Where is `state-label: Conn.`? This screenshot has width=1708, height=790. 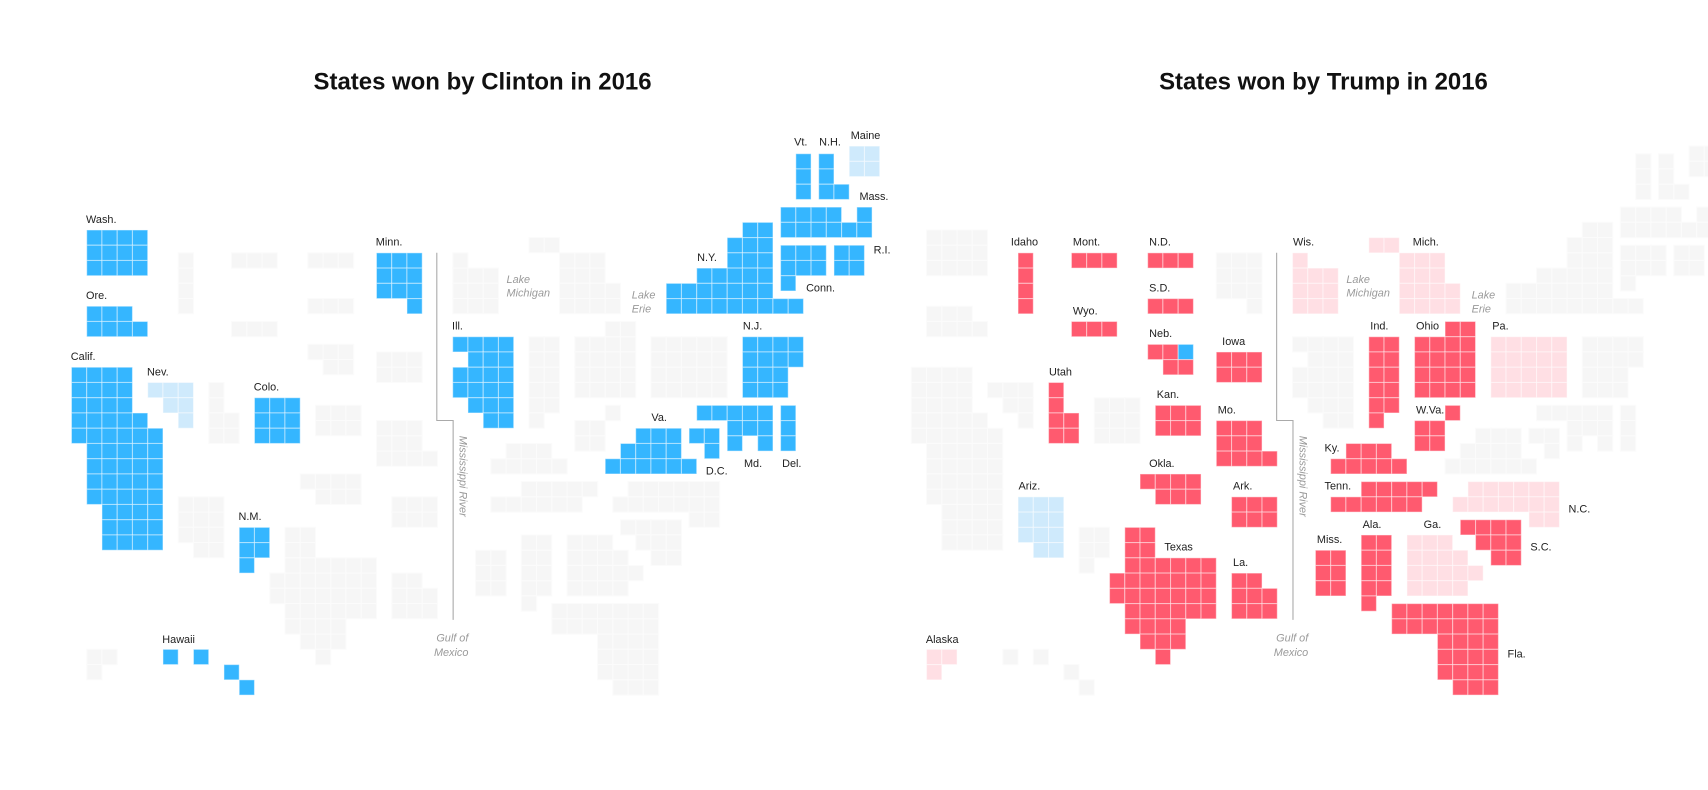
state-label: Conn. is located at coordinates (820, 288).